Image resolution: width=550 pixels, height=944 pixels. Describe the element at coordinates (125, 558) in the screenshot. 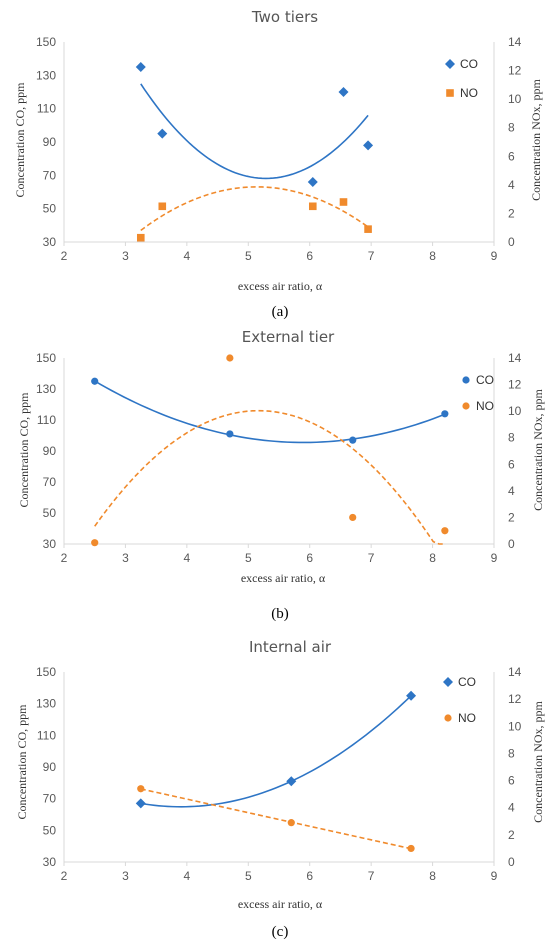

I see `x-tick-label: 3` at that location.